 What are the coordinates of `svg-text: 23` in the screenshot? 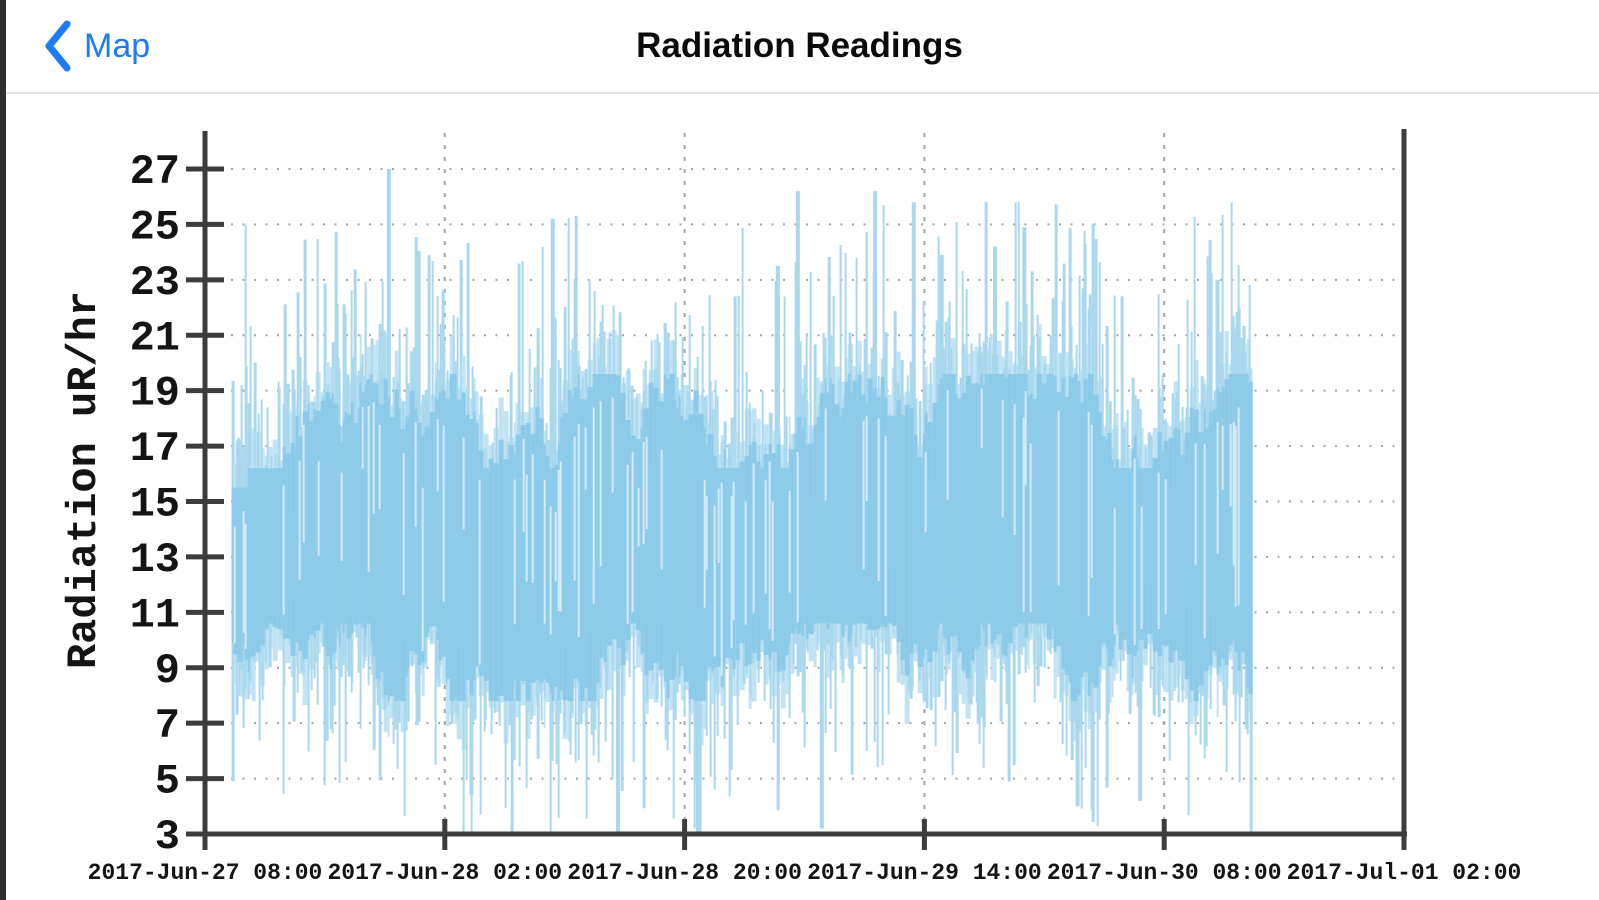 It's located at (155, 283).